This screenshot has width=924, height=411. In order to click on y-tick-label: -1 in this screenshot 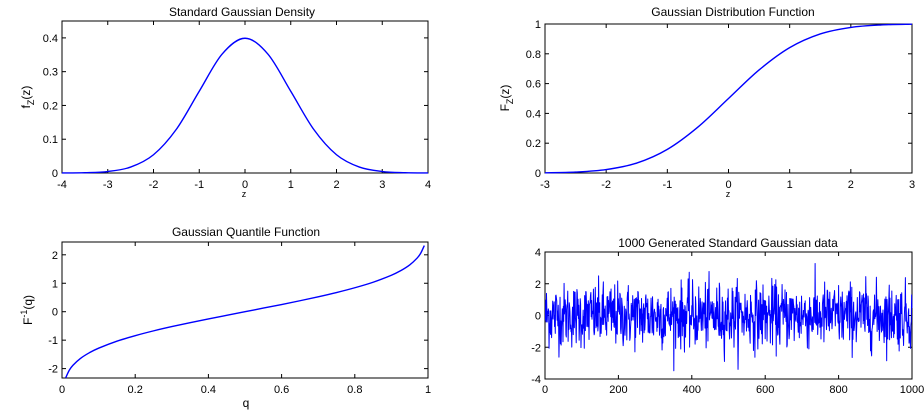, I will do `click(53, 341)`.